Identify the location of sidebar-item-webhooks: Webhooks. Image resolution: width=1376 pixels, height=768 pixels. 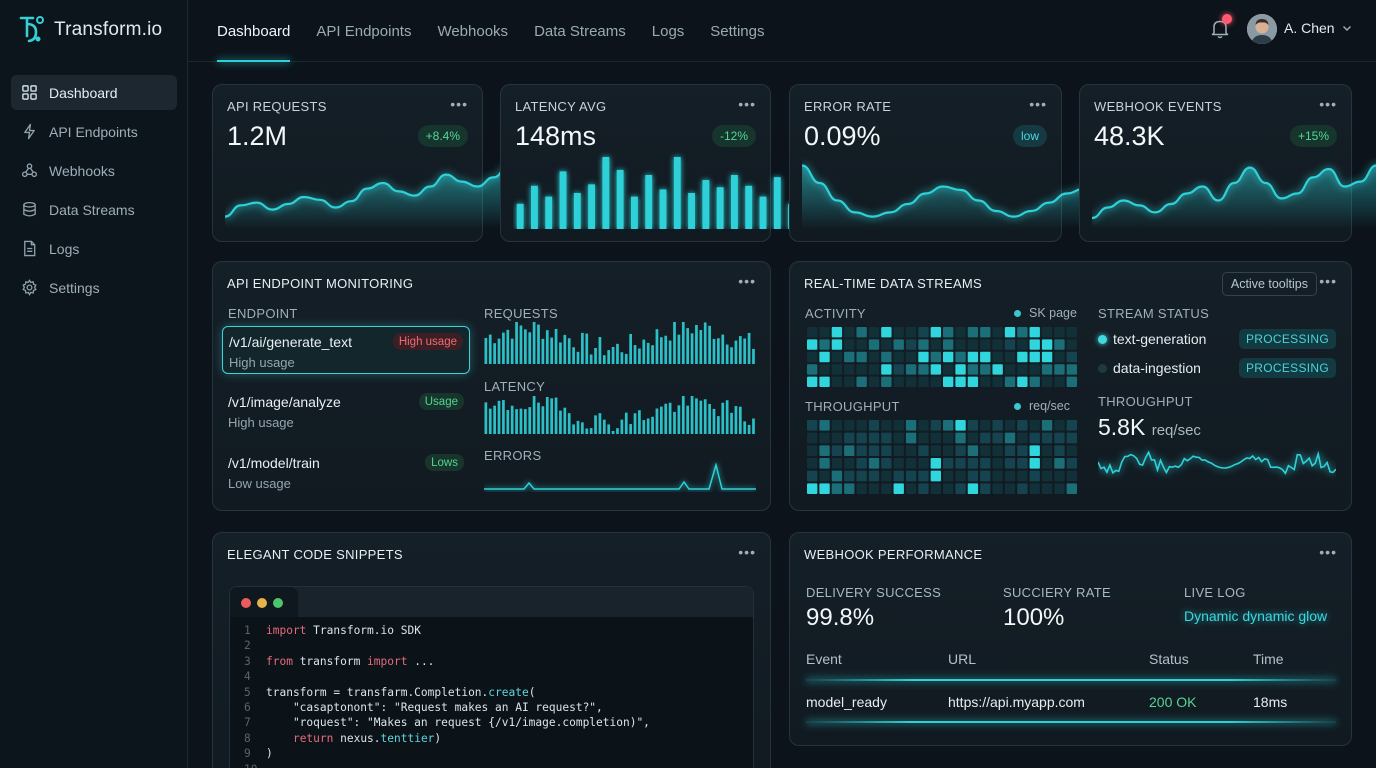
(94, 170).